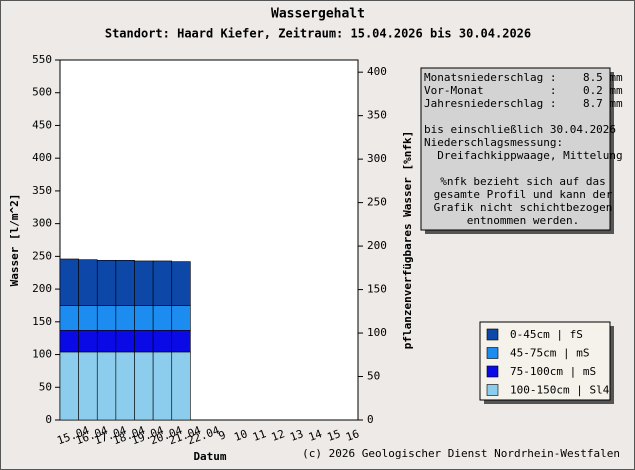 This screenshot has height=470, width=635. What do you see at coordinates (333, 435) in the screenshot?
I see `x-tick-label: 15` at bounding box center [333, 435].